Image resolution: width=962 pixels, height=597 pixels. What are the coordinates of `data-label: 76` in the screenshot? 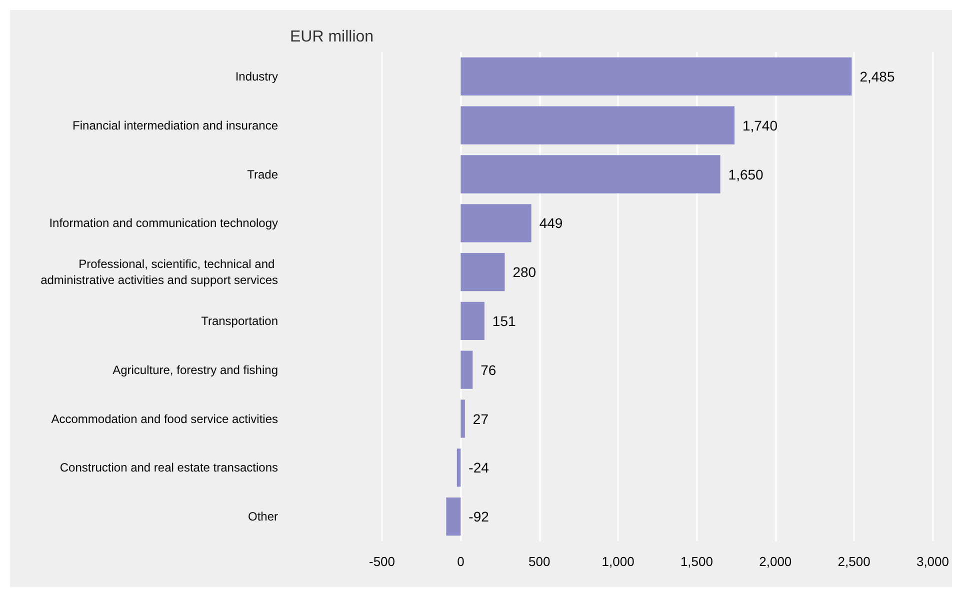 It's located at (488, 370).